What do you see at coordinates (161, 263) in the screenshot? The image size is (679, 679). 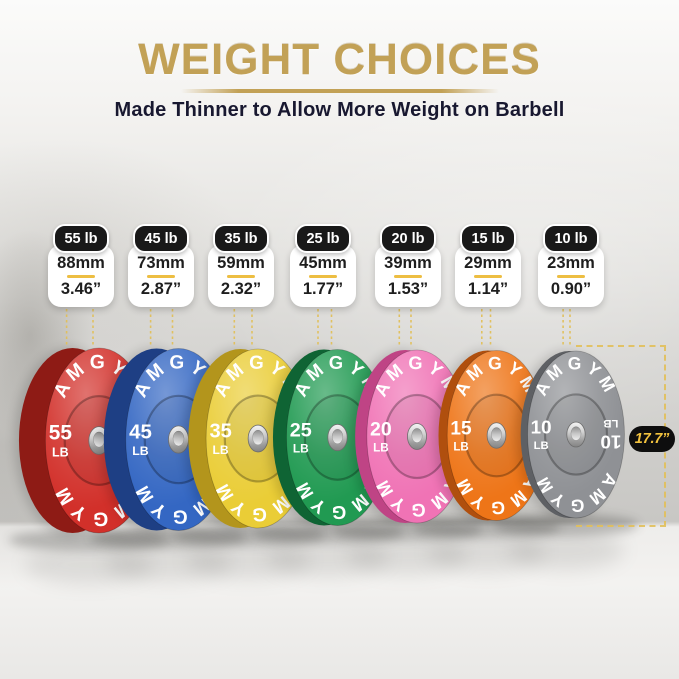 I see `spec-thickness-mm: 73mm` at bounding box center [161, 263].